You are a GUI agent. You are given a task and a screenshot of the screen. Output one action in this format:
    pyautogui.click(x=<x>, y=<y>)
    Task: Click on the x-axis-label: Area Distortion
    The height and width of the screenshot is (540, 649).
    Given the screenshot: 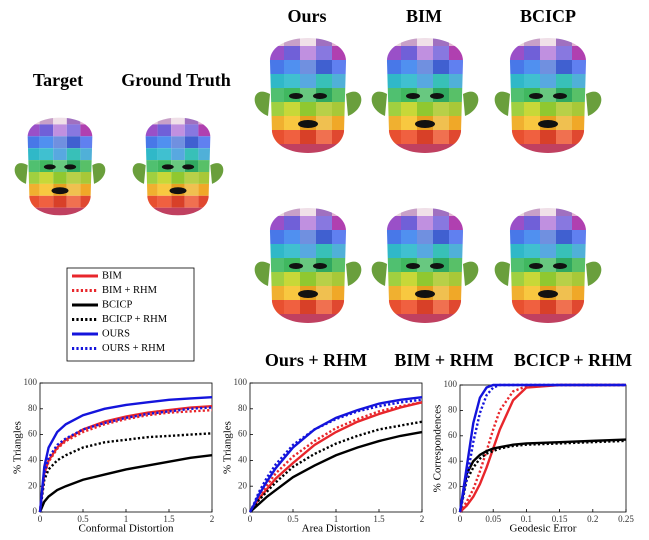 What is the action you would take?
    pyautogui.click(x=336, y=529)
    